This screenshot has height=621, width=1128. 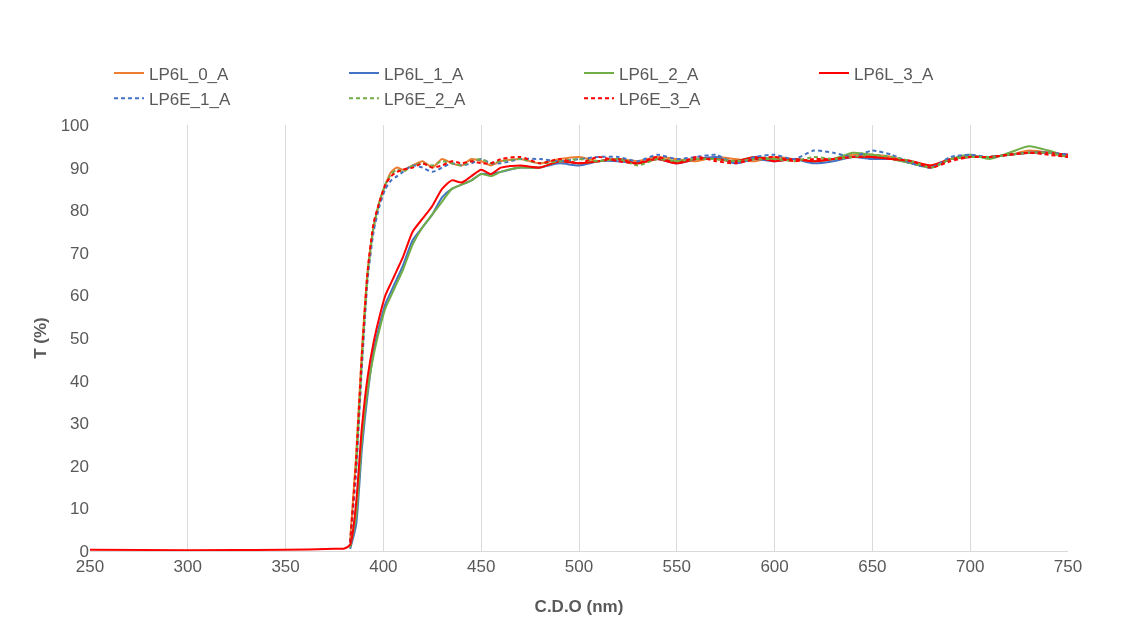 I want to click on x-axis-title: C.D.O (nm), so click(x=579, y=606).